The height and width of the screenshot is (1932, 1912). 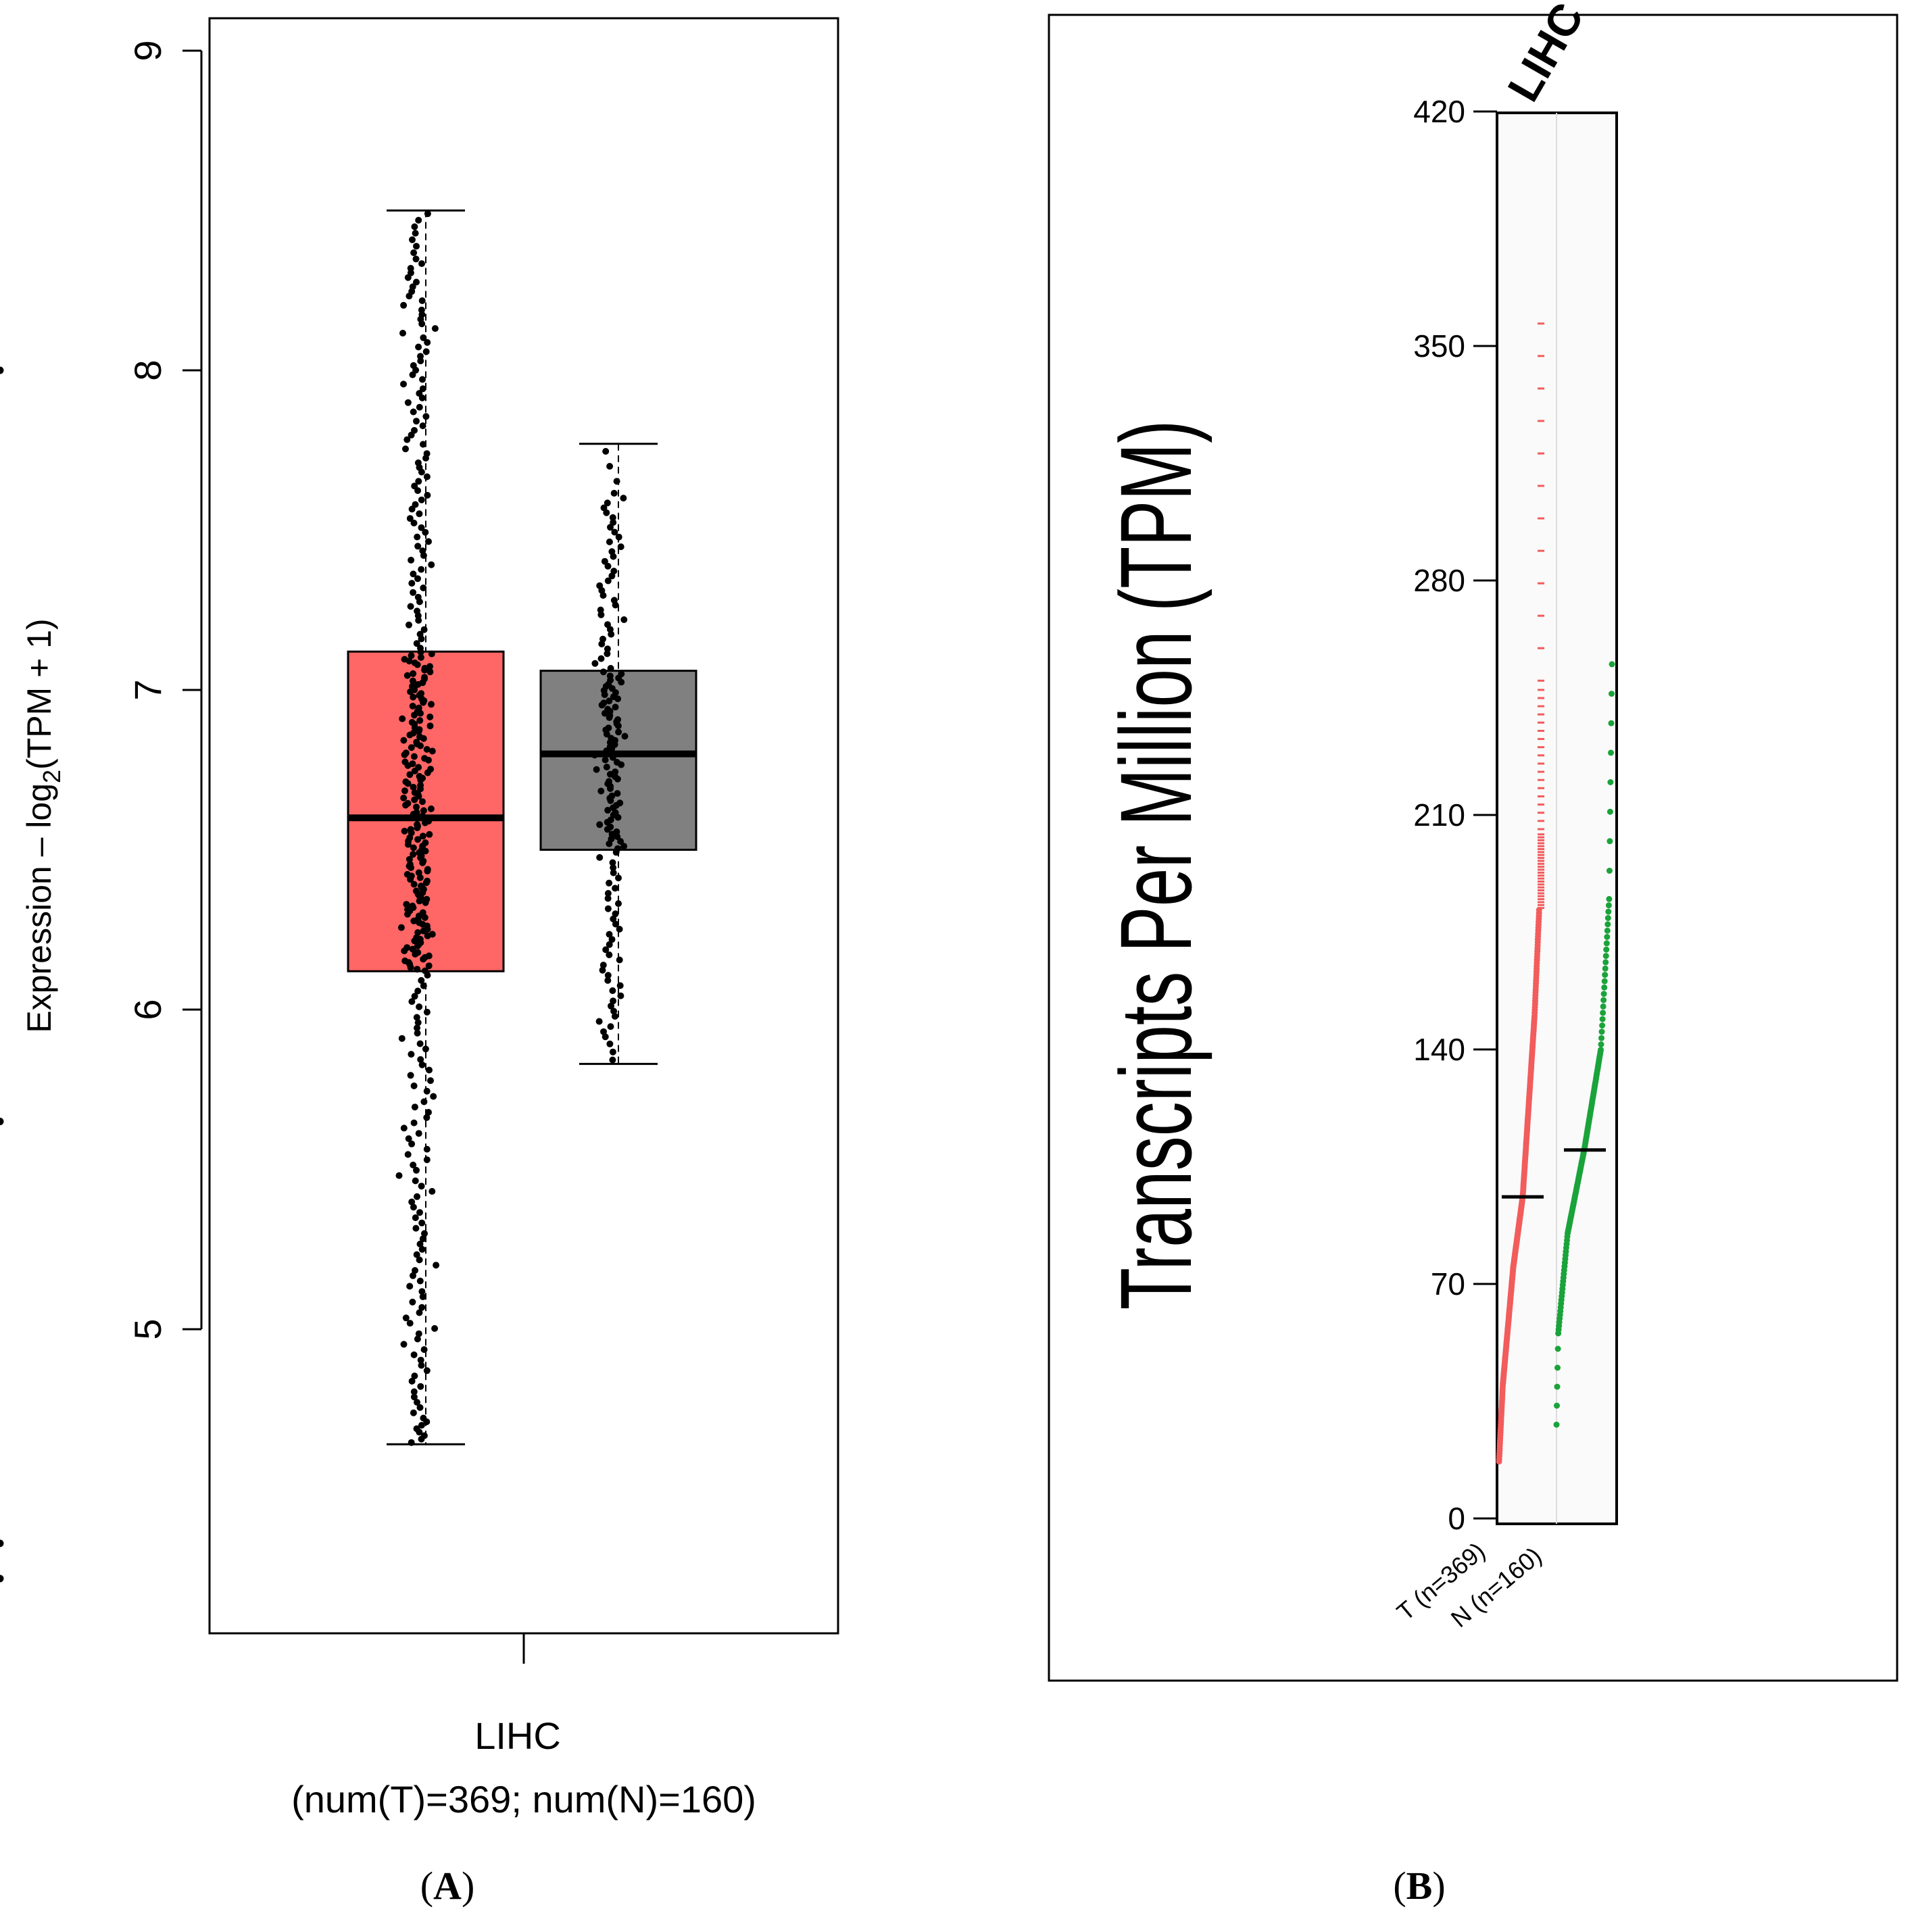 I want to click on outlier-point, so click(x=2, y=1543).